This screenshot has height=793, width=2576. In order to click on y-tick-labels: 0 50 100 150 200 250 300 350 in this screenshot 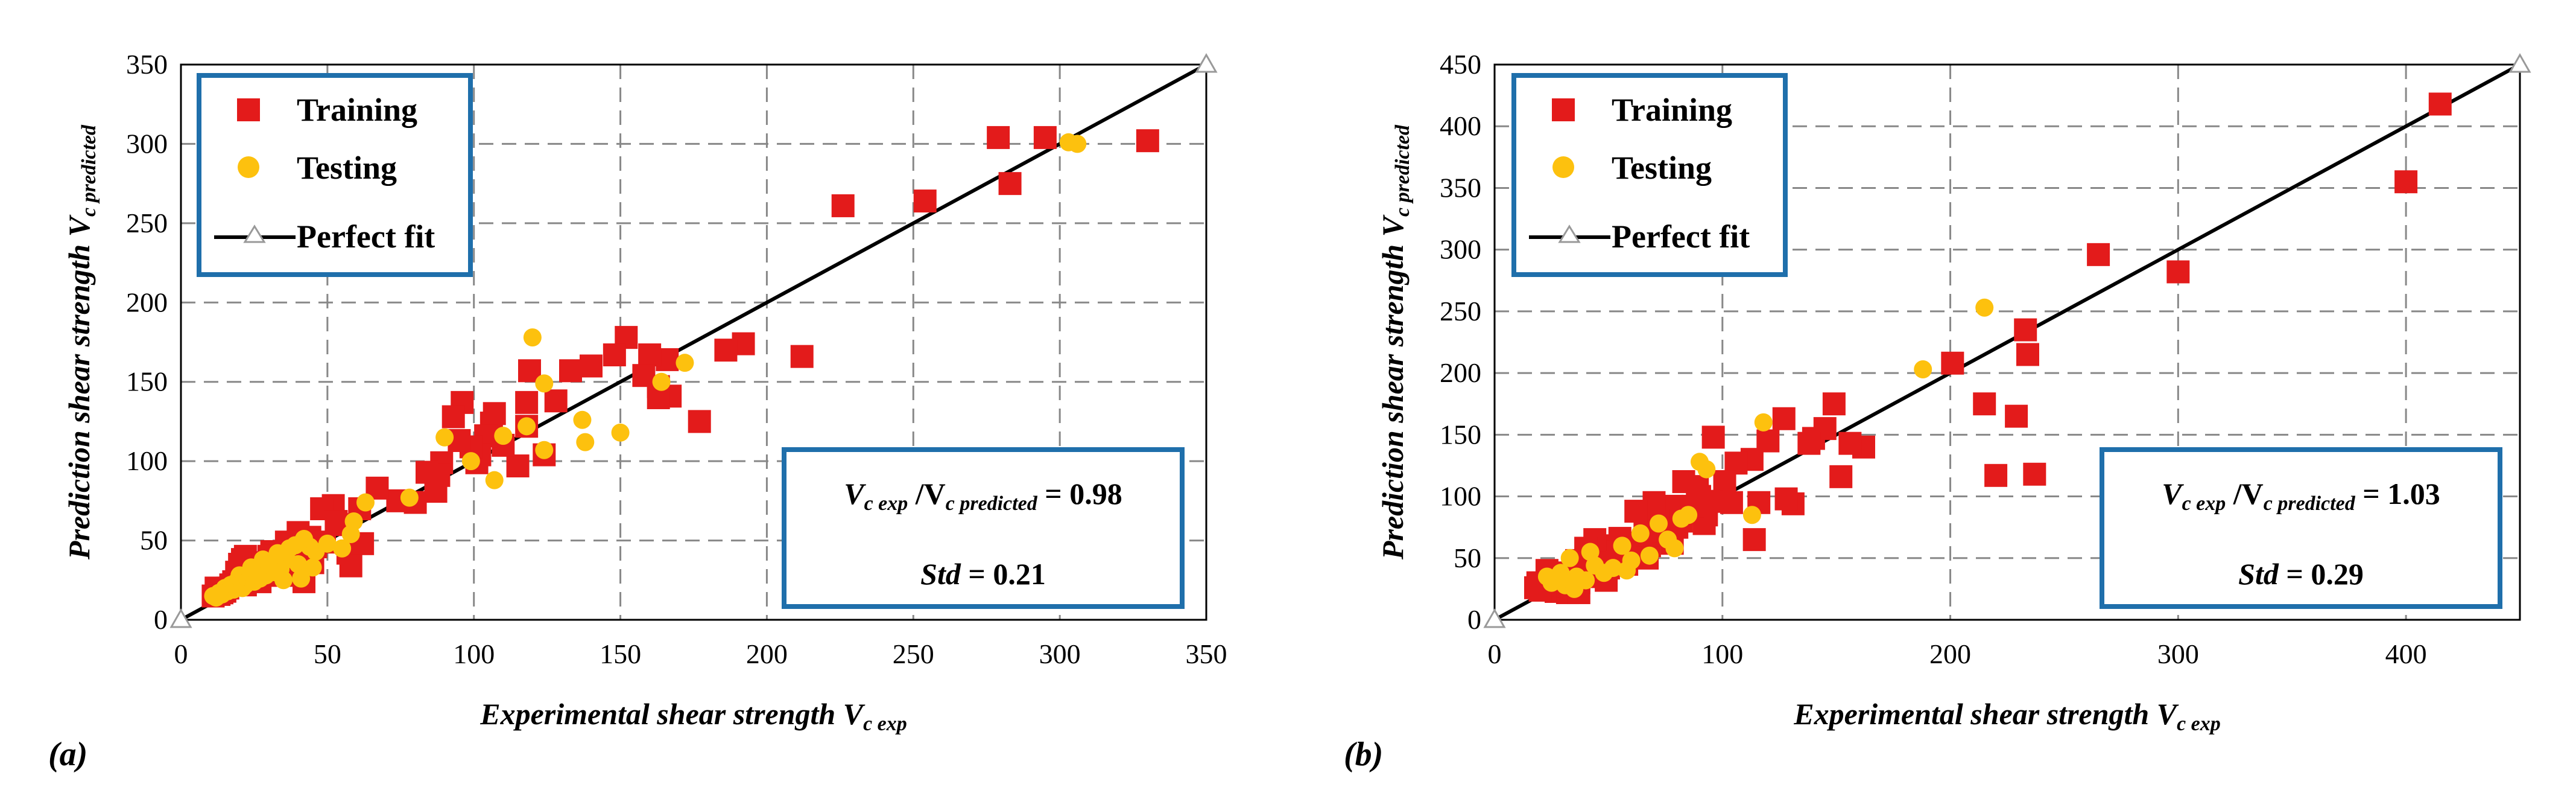, I will do `click(147, 342)`.